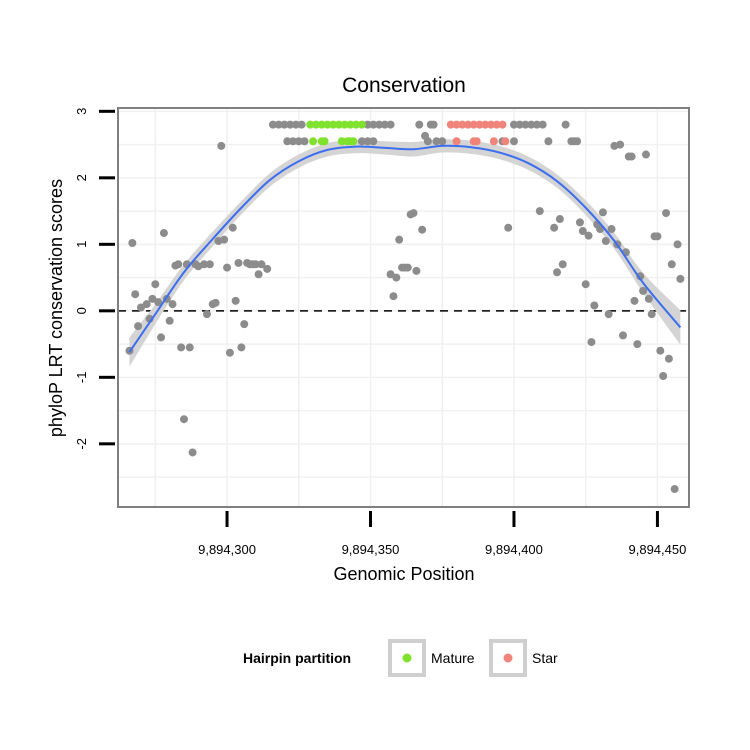  Describe the element at coordinates (227, 549) in the screenshot. I see `x-tick-label: 9,894,300` at that location.